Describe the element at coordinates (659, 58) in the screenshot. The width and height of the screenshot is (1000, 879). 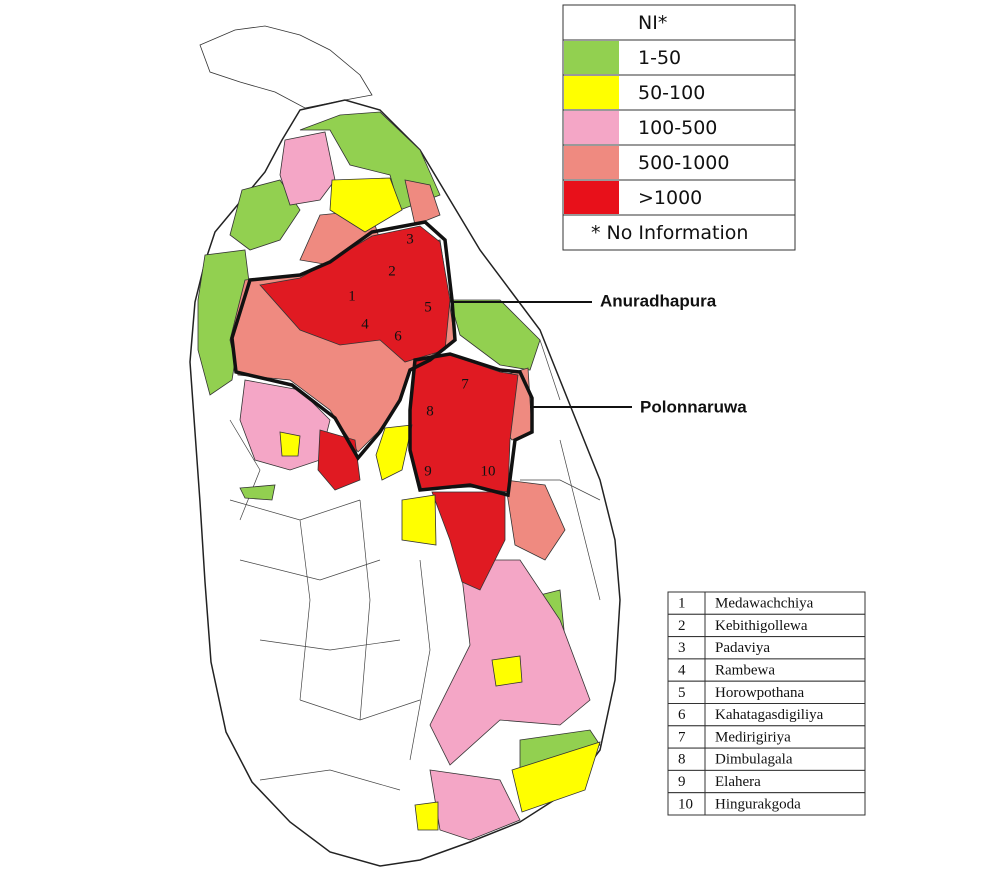
I see `legend-label: 1-50` at that location.